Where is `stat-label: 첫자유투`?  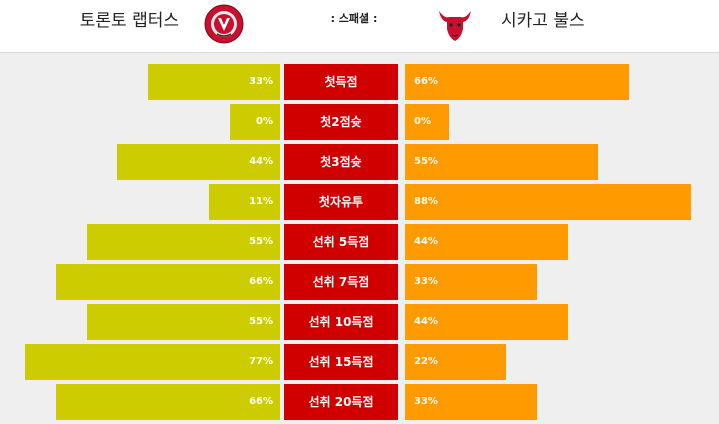
stat-label: 첫자유투 is located at coordinates (341, 202).